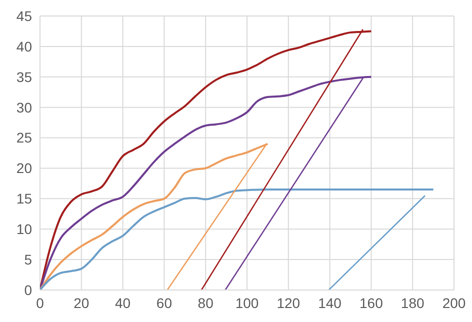  I want to click on y-tick-label: 10, so click(24, 229).